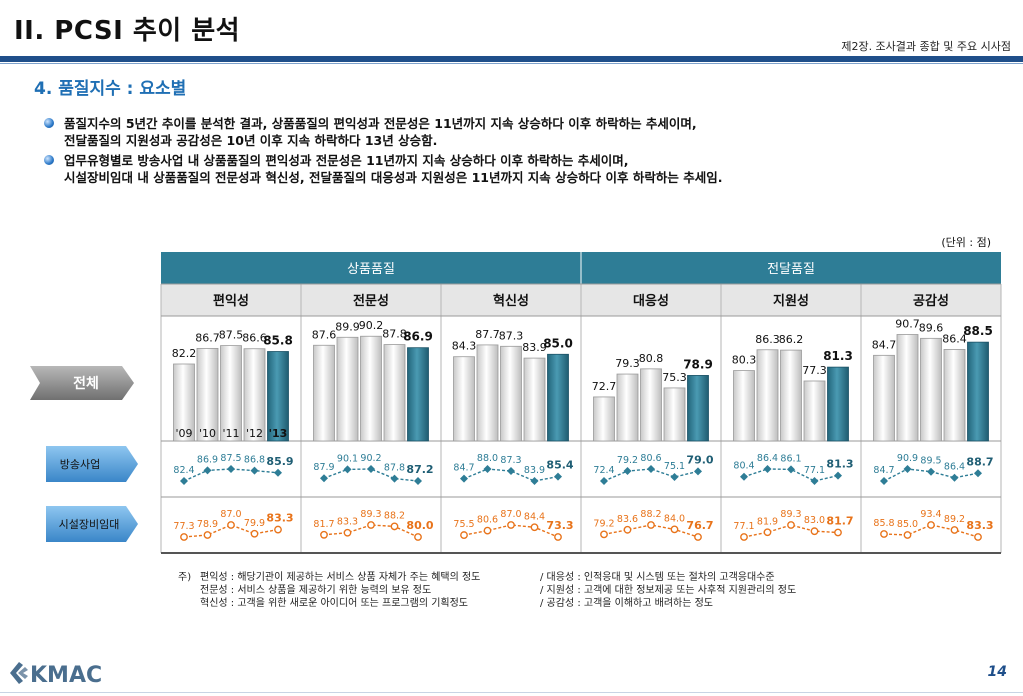 Image resolution: width=1023 pixels, height=696 pixels. What do you see at coordinates (279, 518) in the screenshot?
I see `point-label-2-0-4: 83.3` at bounding box center [279, 518].